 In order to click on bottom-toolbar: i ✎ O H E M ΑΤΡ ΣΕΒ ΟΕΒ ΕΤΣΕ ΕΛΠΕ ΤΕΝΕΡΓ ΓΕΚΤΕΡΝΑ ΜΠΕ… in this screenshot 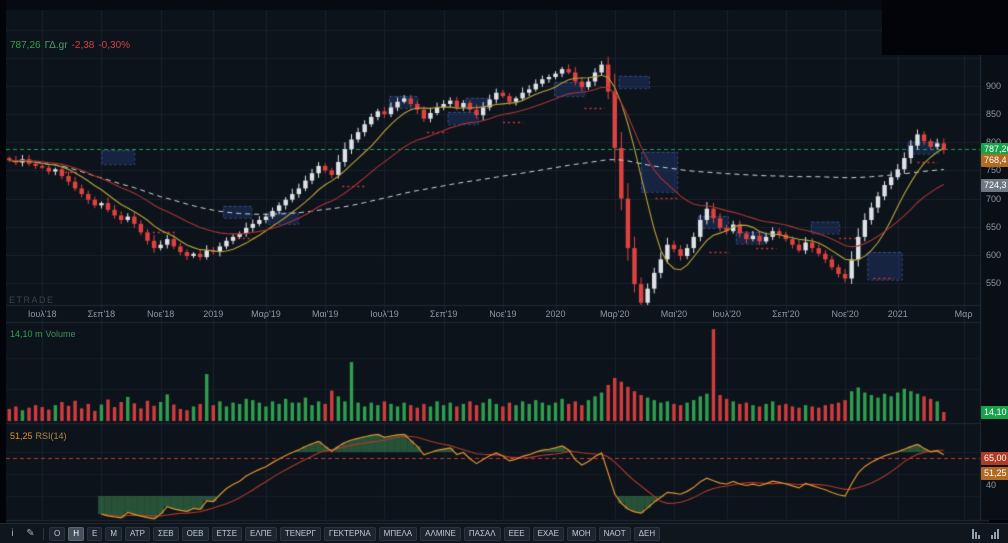, I will do `click(504, 533)`.